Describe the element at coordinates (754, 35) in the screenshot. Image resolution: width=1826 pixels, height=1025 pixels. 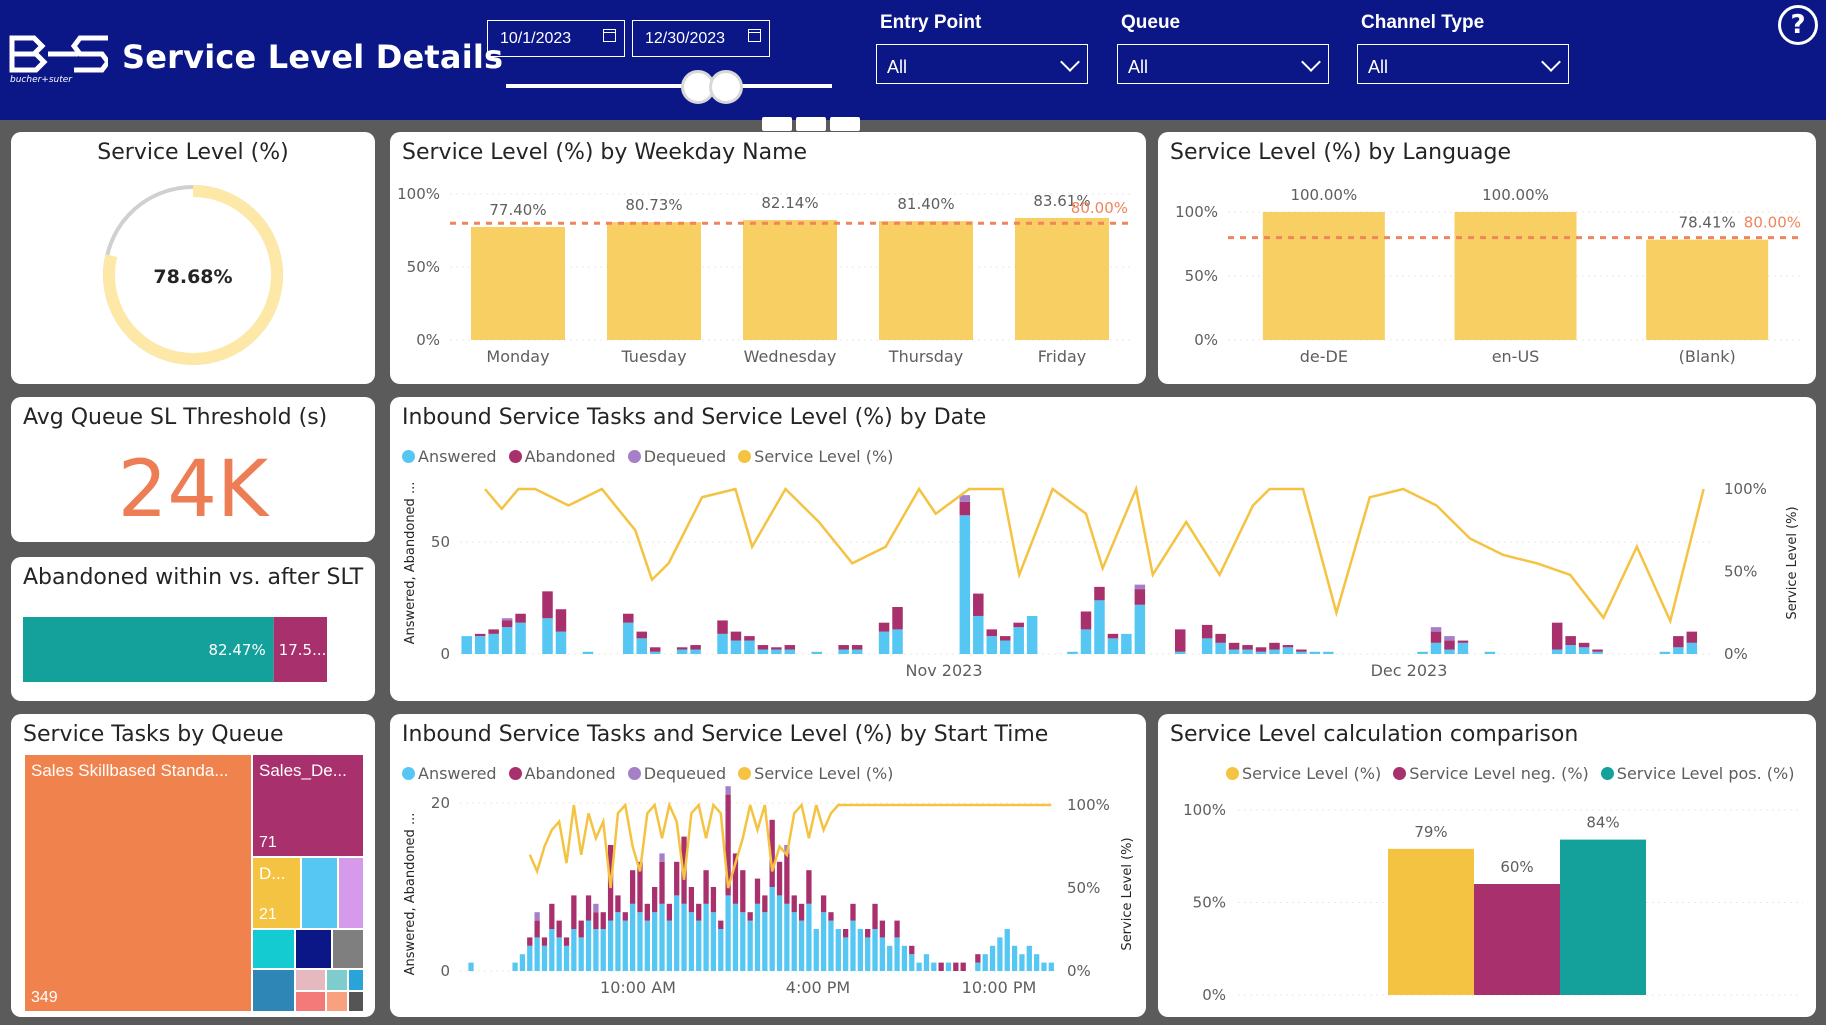
I see `calendar-icon` at that location.